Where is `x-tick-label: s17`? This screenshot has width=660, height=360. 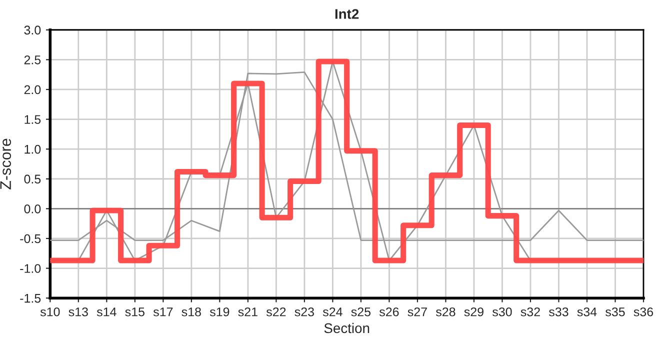
x-tick-label: s17 is located at coordinates (163, 312).